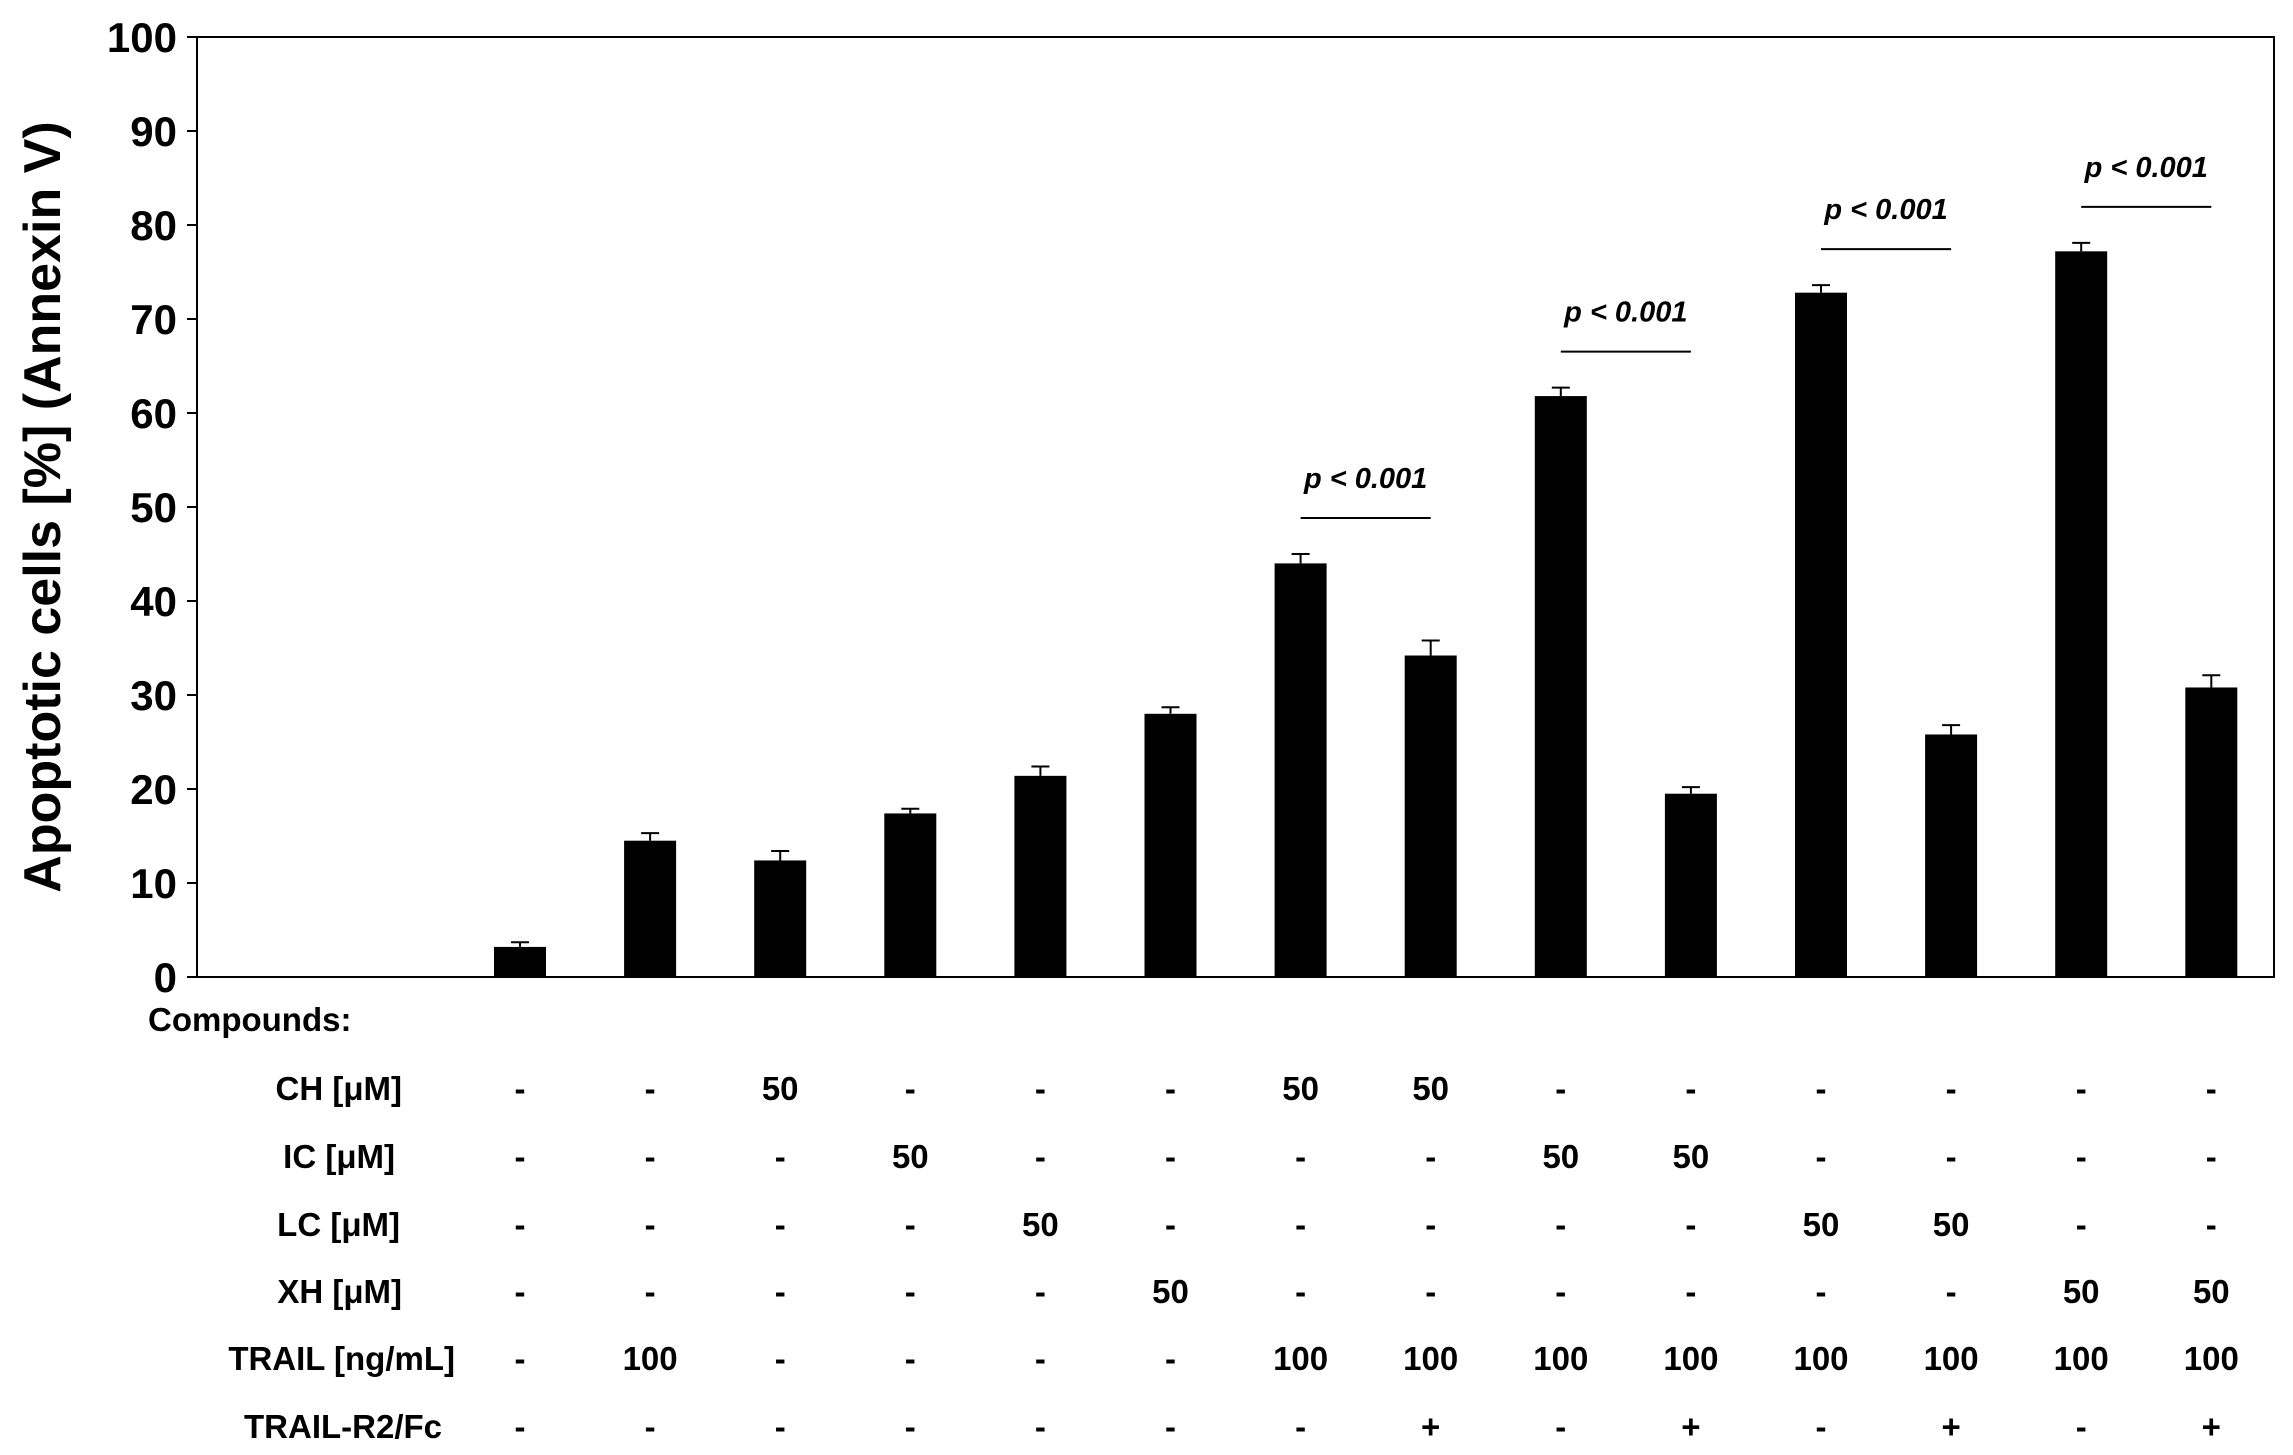 This screenshot has width=2293, height=1455. I want to click on y-tick-label: 30, so click(153, 695).